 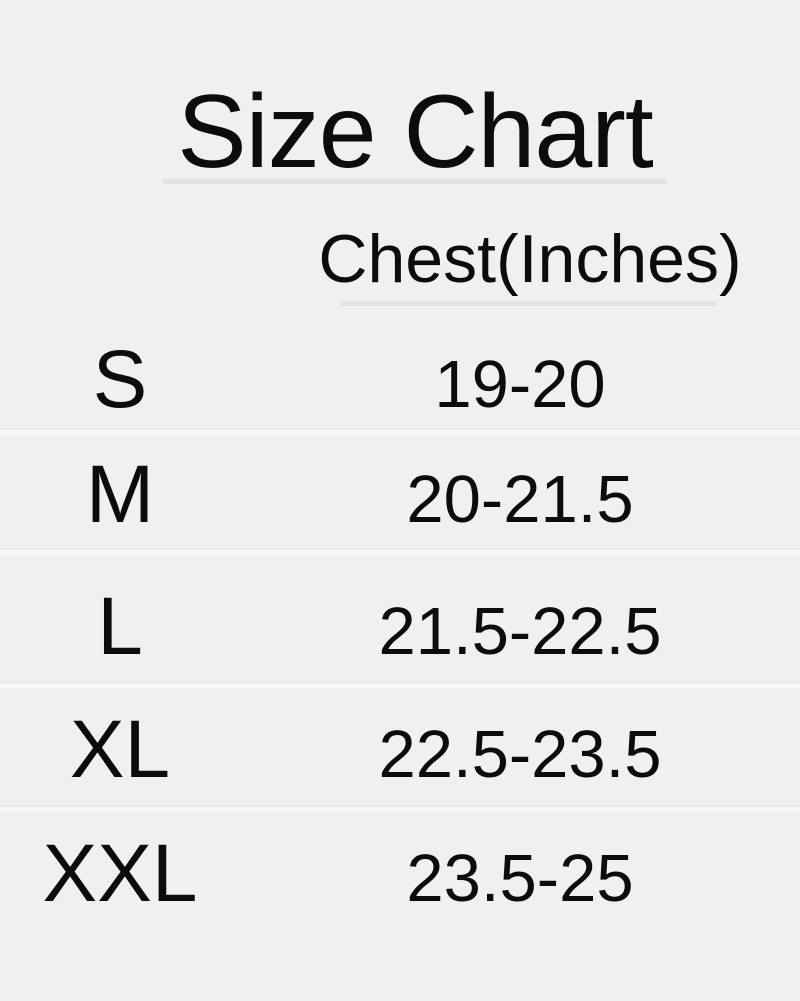 I want to click on chest-value: 20-21.5, so click(x=520, y=499).